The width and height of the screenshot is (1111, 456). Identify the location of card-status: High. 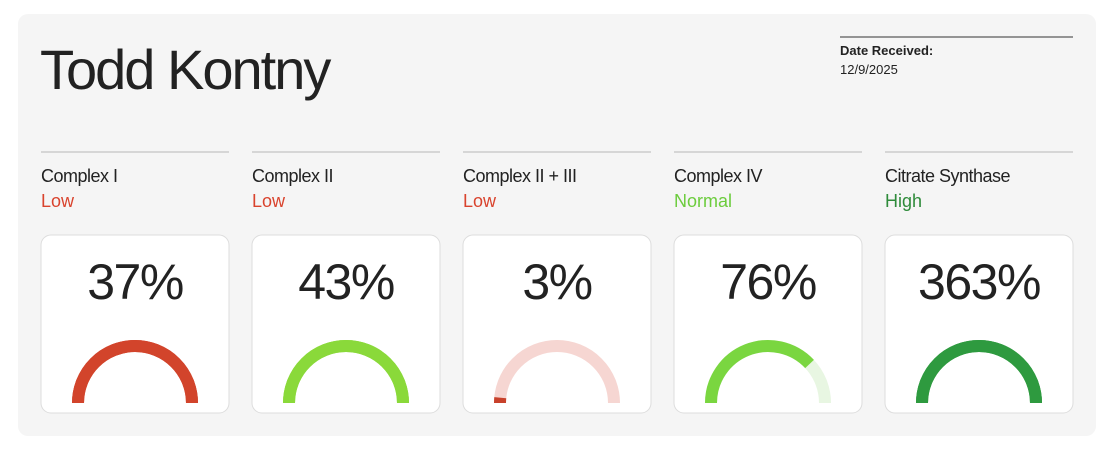
(903, 201).